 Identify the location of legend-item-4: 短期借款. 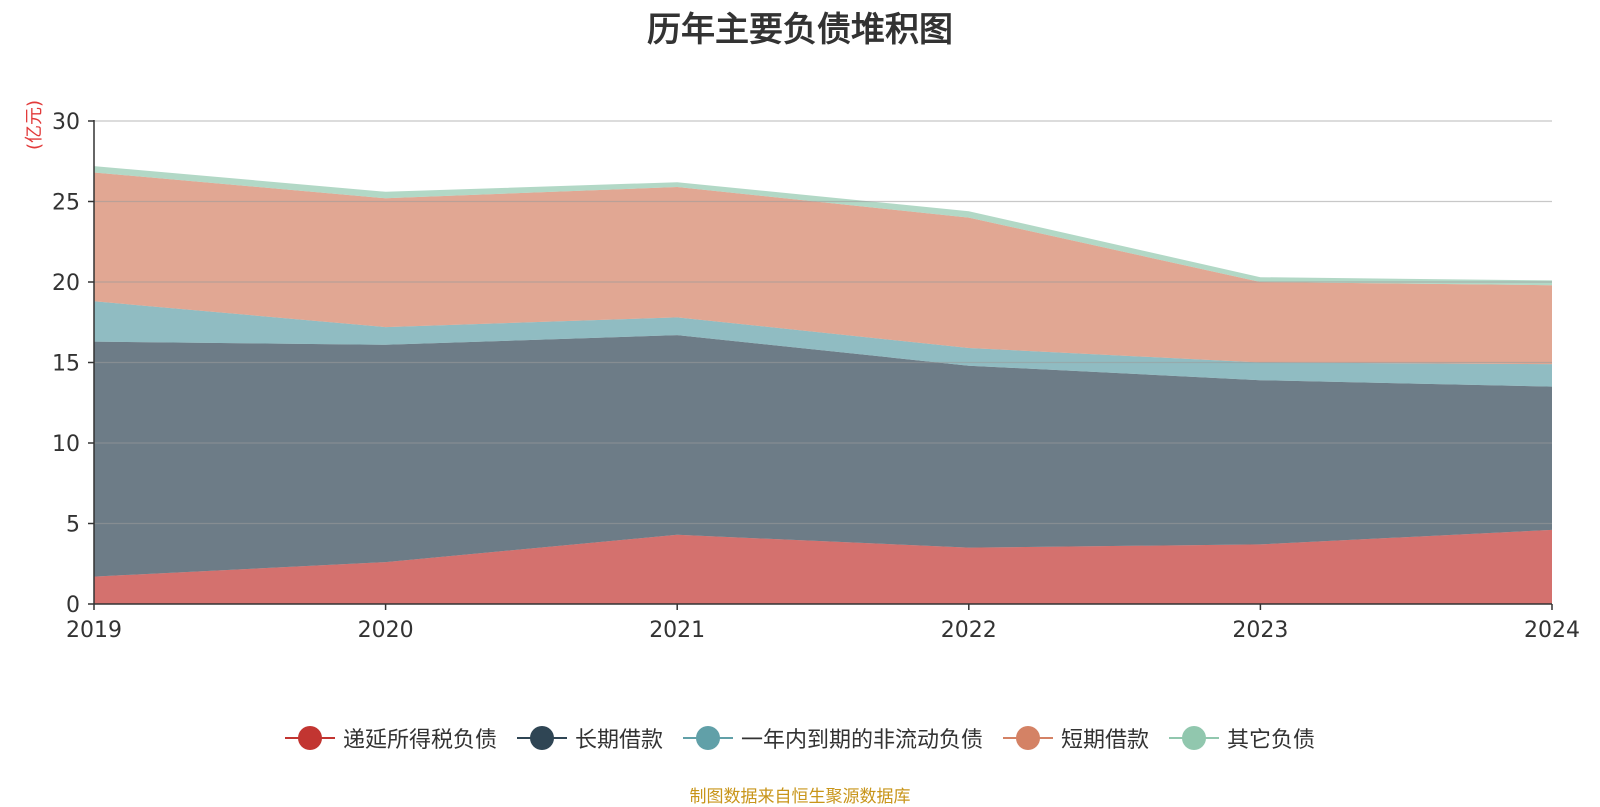
(1076, 738).